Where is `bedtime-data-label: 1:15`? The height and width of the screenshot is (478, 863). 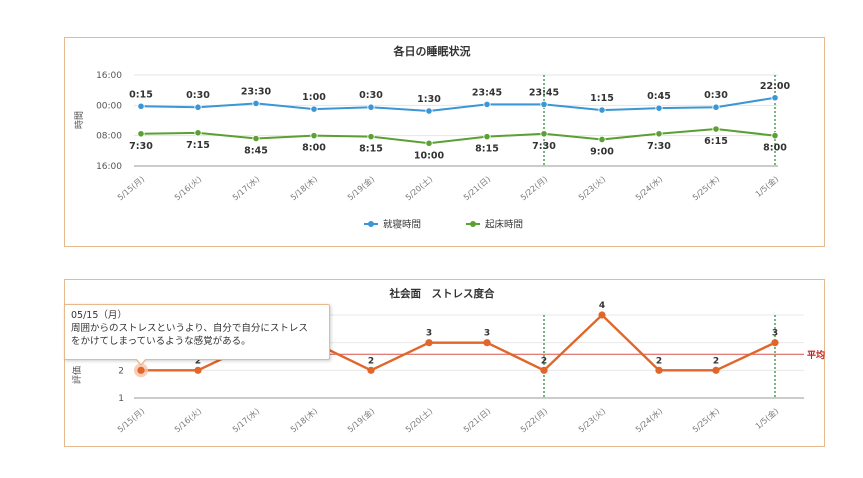 bedtime-data-label: 1:15 is located at coordinates (602, 98).